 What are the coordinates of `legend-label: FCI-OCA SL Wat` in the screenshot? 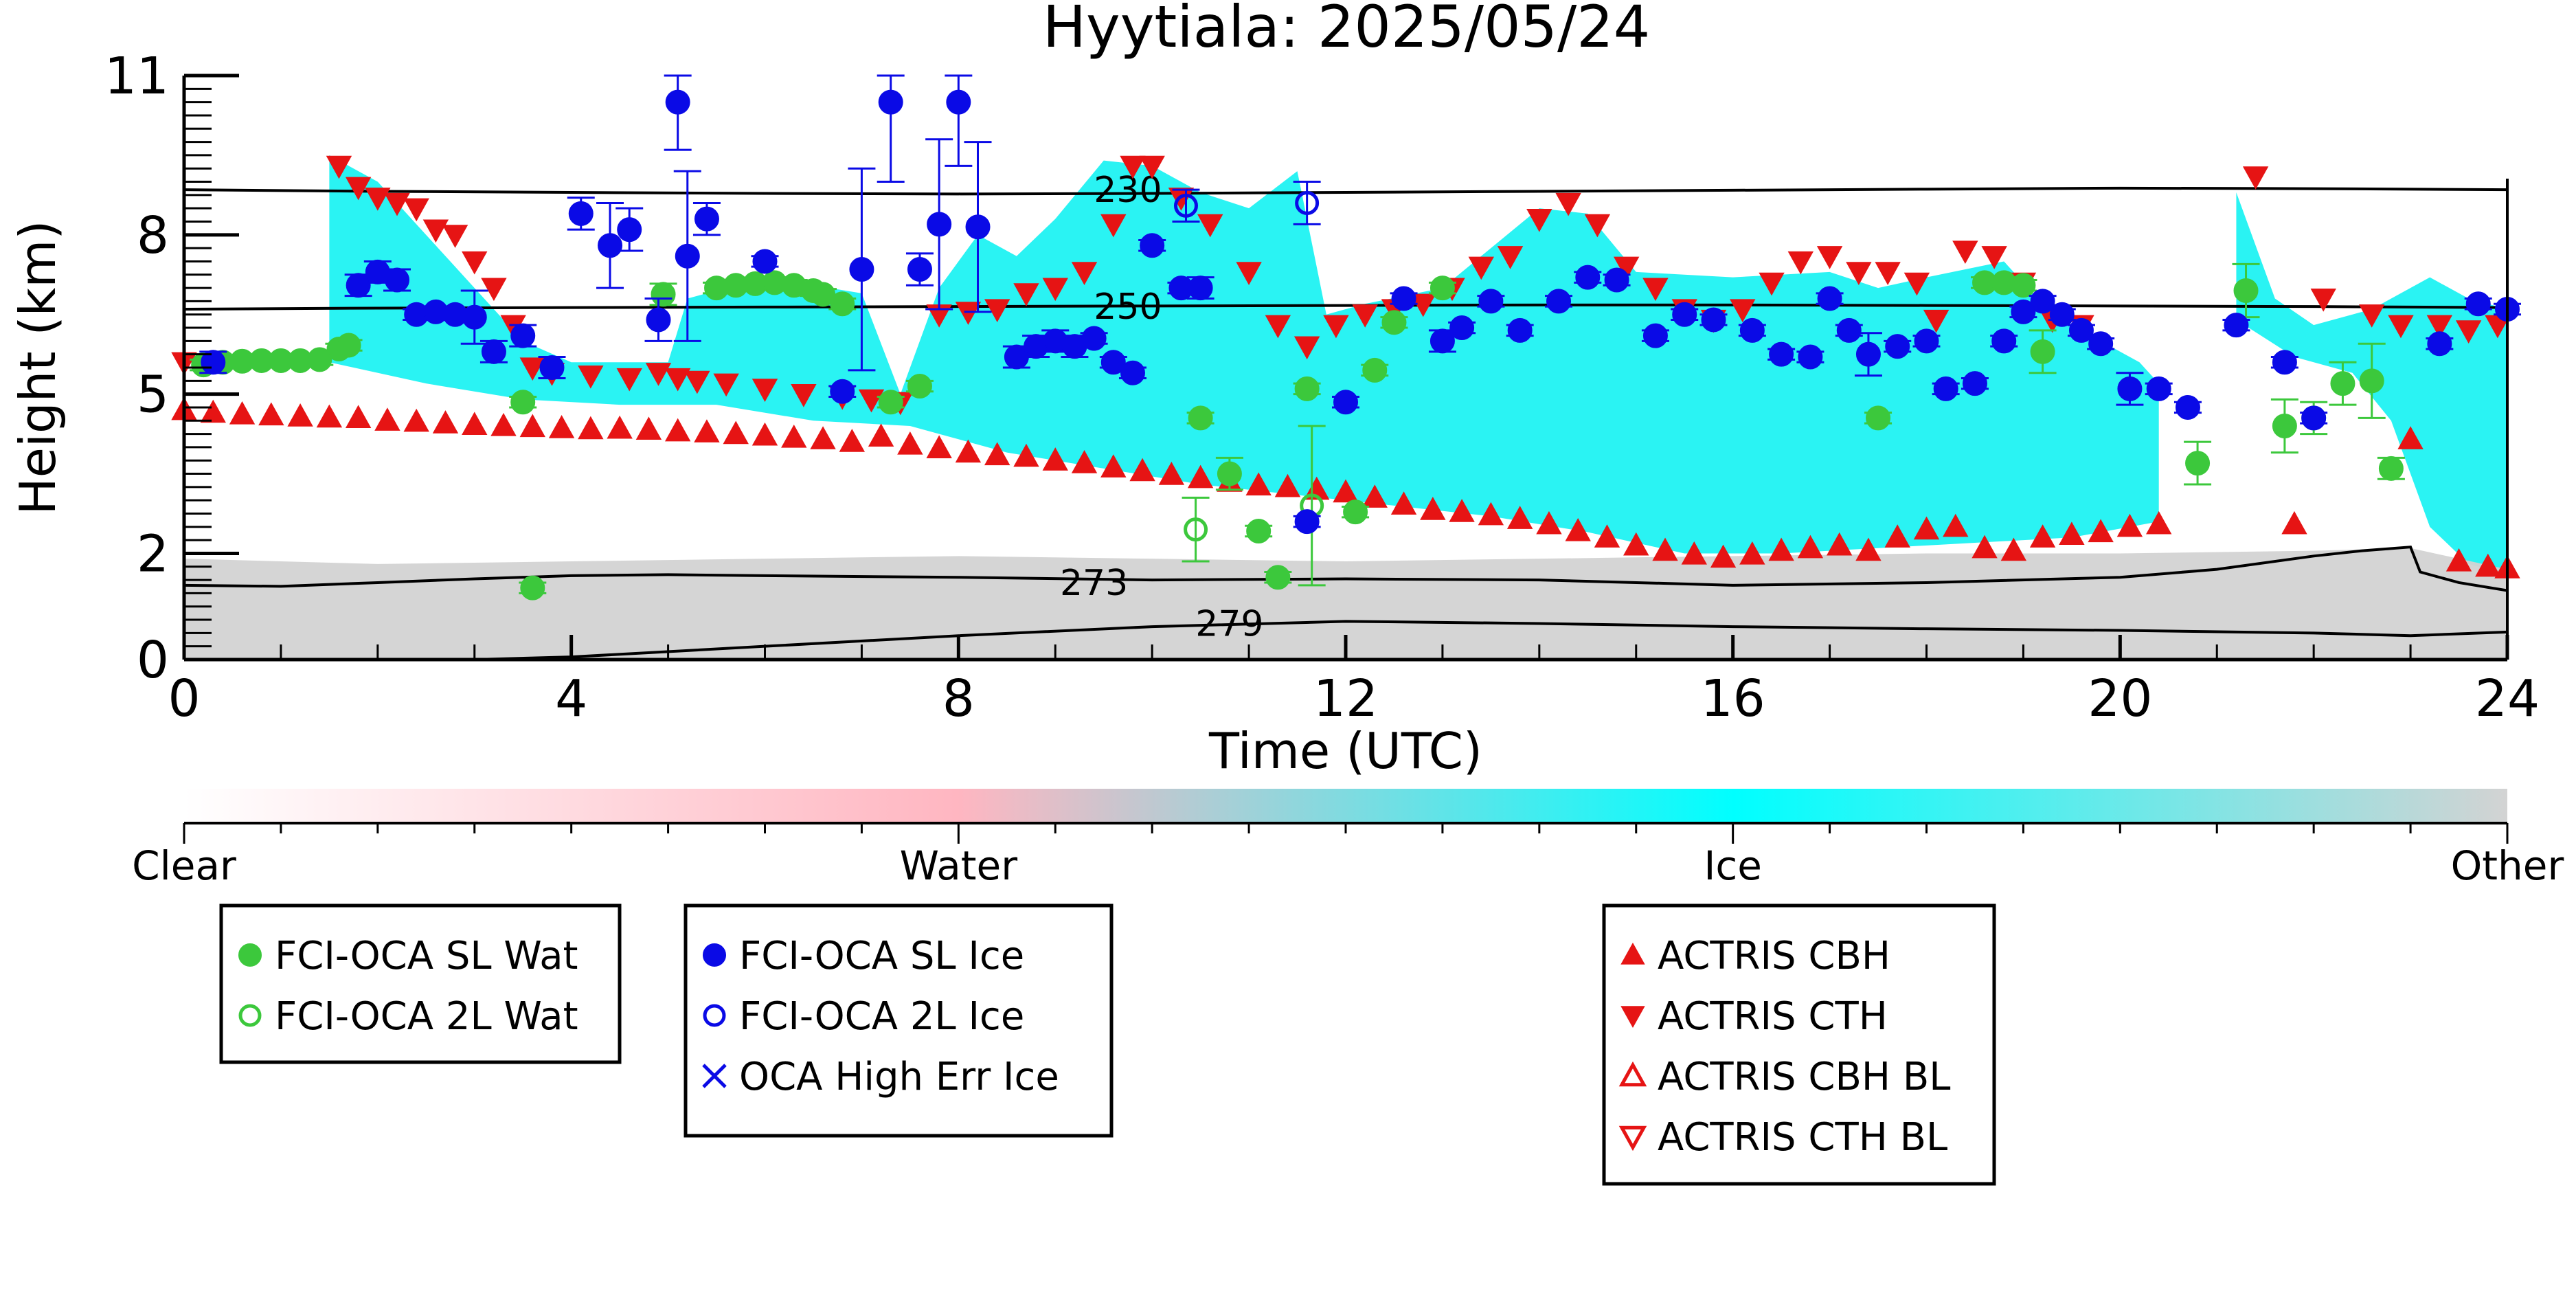 It's located at (426, 956).